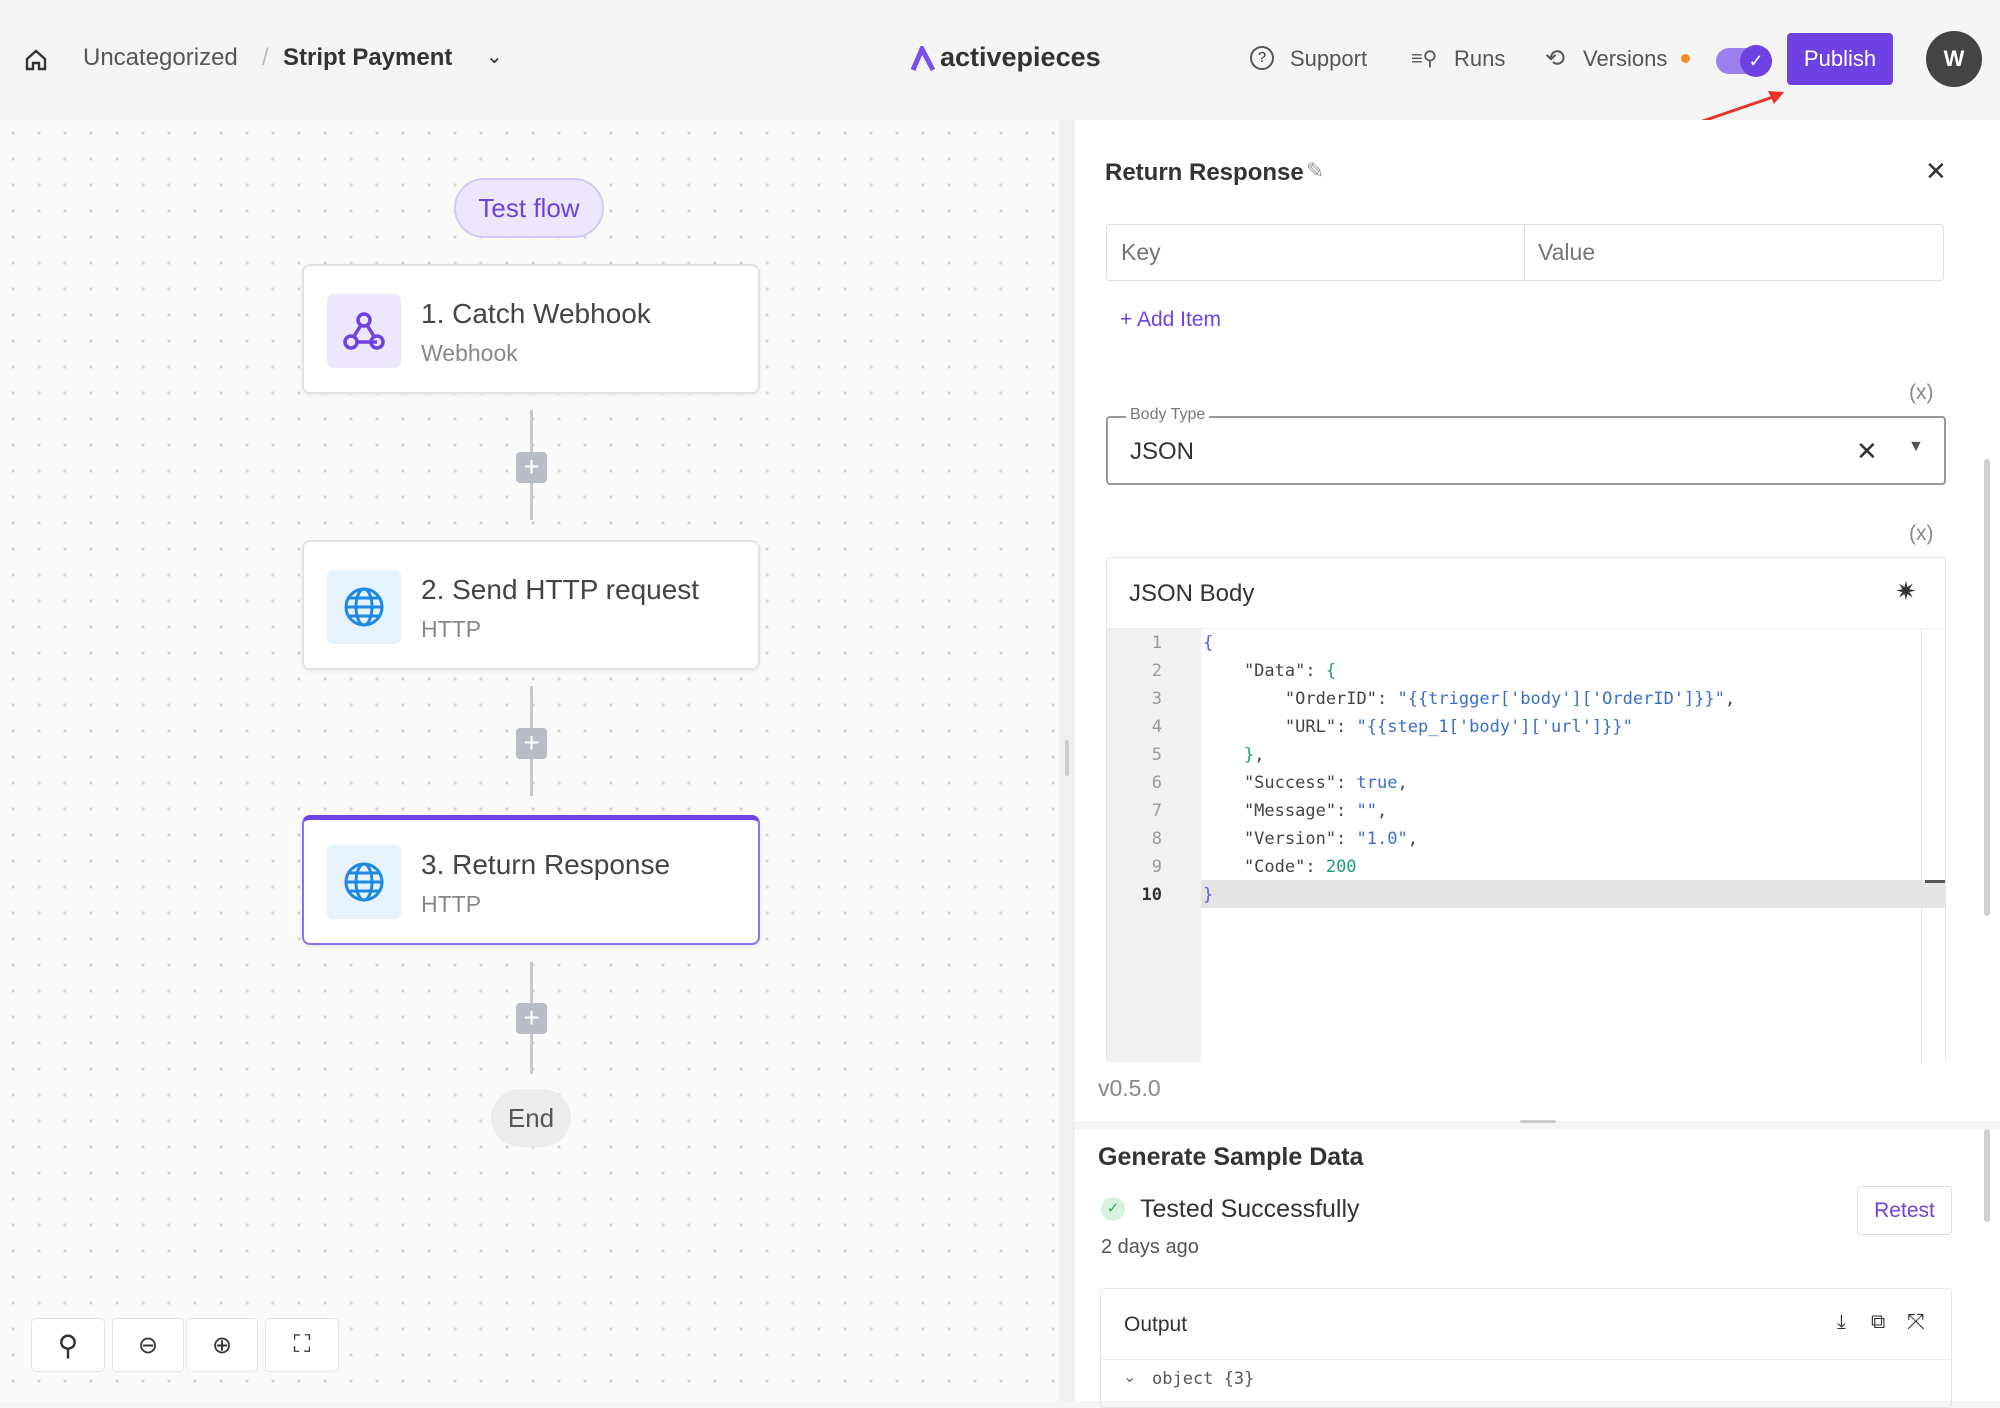 The image size is (2000, 1408). What do you see at coordinates (1935, 881) in the screenshot?
I see `scroll-marker` at bounding box center [1935, 881].